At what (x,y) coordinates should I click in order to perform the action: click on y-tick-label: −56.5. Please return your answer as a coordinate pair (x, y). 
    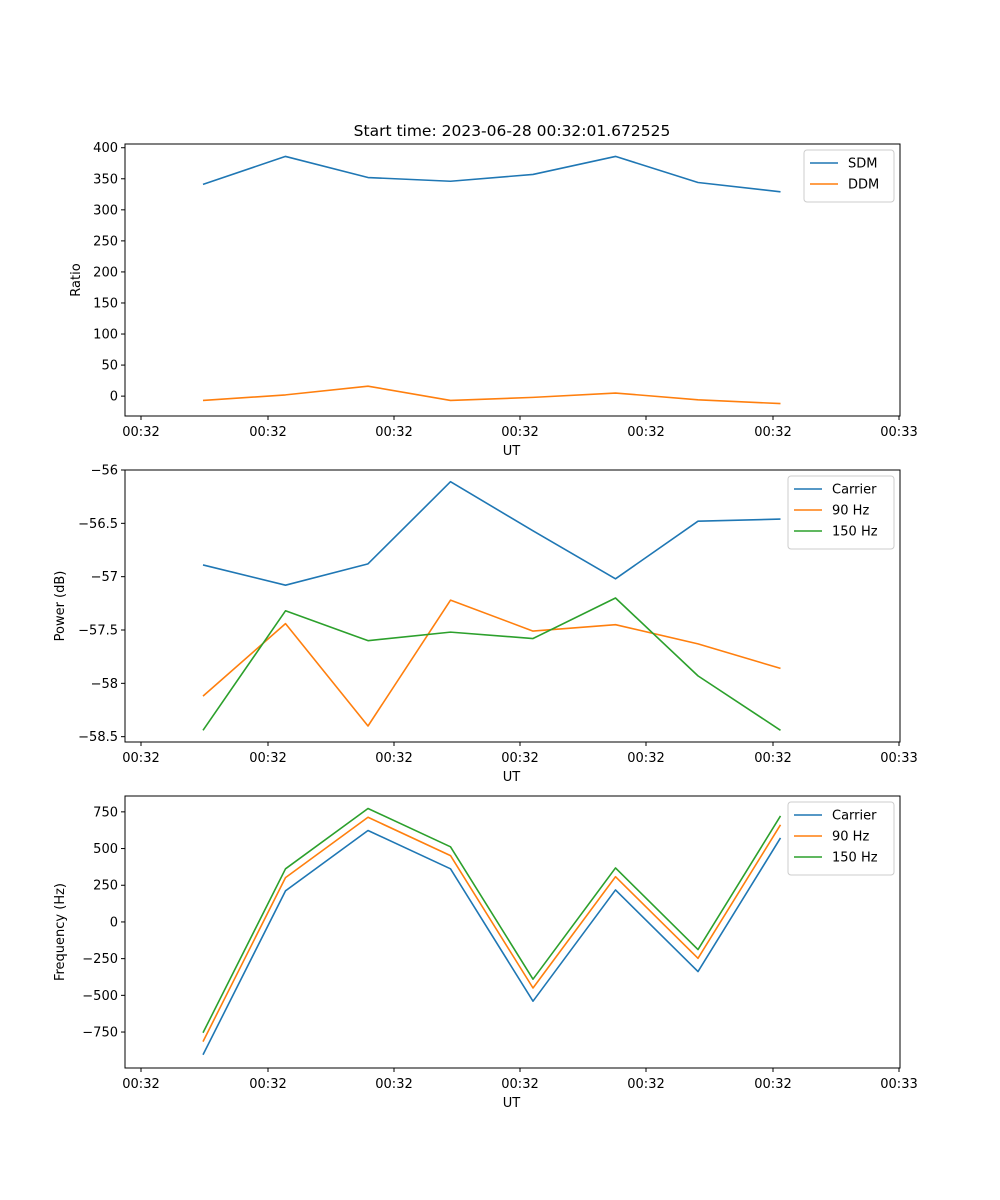
    Looking at the image, I should click on (98, 524).